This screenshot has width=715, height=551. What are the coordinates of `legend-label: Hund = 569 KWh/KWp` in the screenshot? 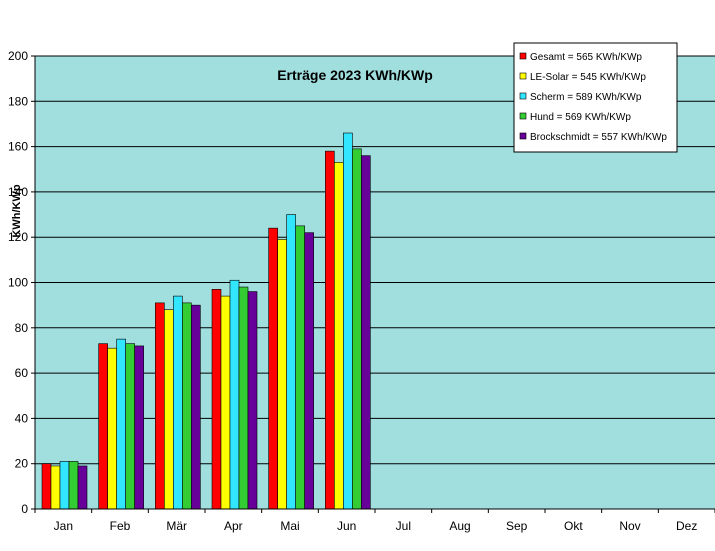 It's located at (580, 117).